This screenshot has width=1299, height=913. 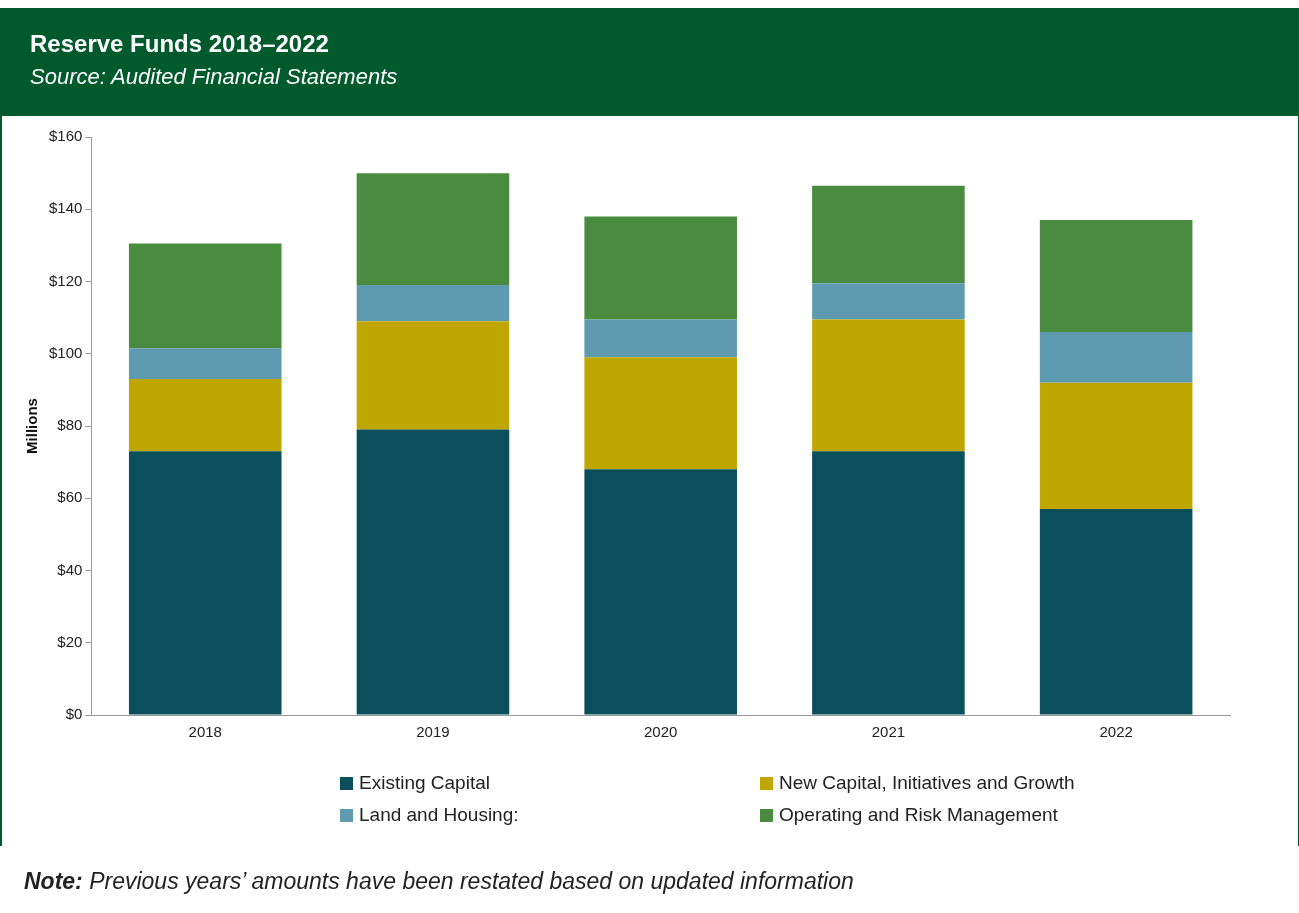 What do you see at coordinates (32, 426) in the screenshot?
I see `y-axis-title: Millions` at bounding box center [32, 426].